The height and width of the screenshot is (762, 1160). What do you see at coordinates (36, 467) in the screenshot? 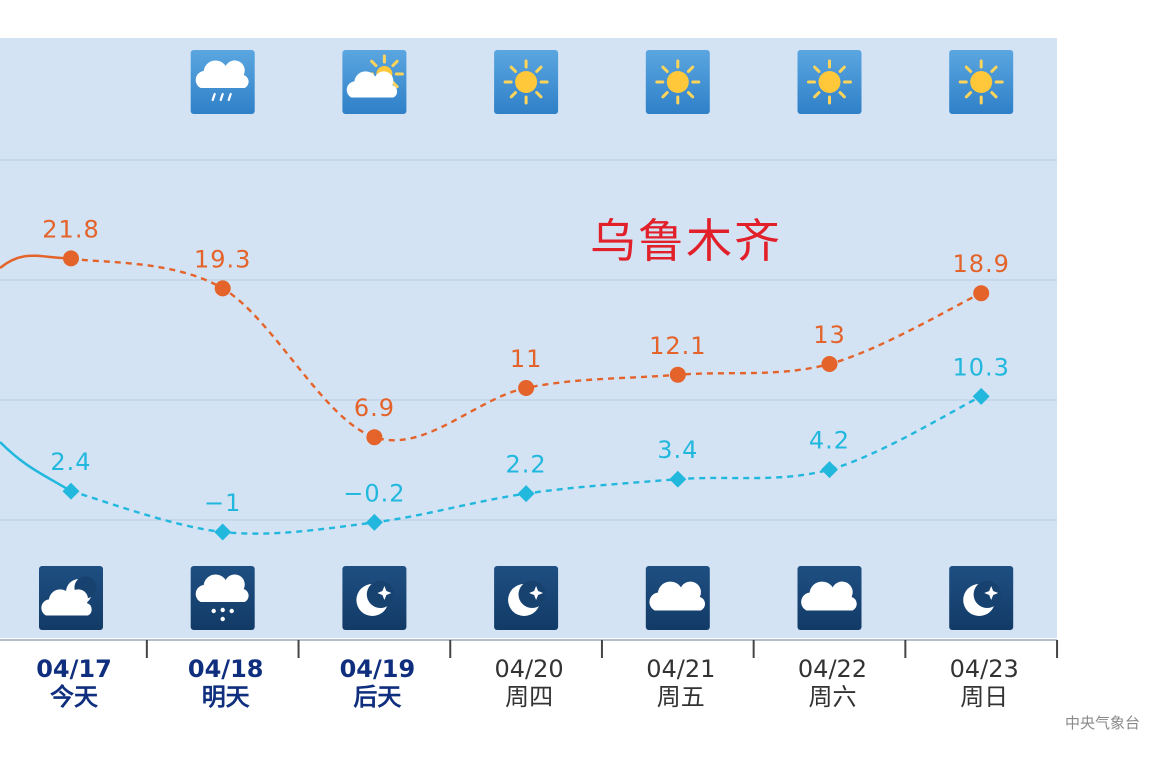
I see `series-1-lead-line` at bounding box center [36, 467].